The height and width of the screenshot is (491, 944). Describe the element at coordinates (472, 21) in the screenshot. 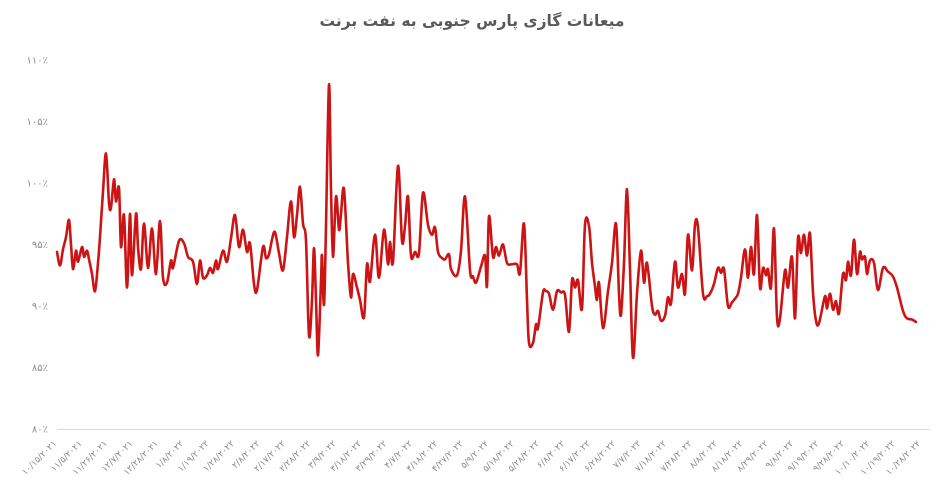

I see `chart-title: میعانات گازی پارس جنوبی به نفت برنت` at that location.